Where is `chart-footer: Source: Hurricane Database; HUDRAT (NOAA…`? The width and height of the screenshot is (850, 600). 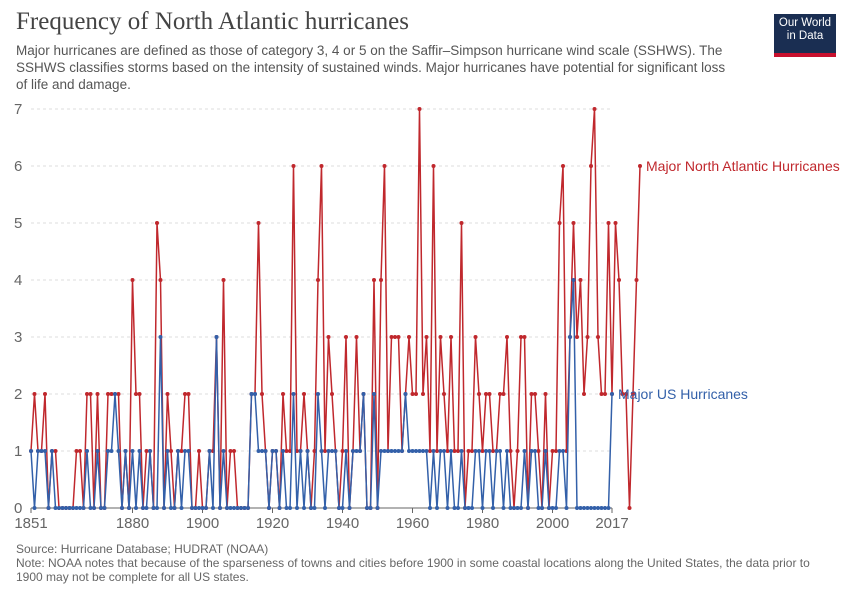 chart-footer: Source: Hurricane Database; HUDRAT (NOAA… is located at coordinates (426, 563).